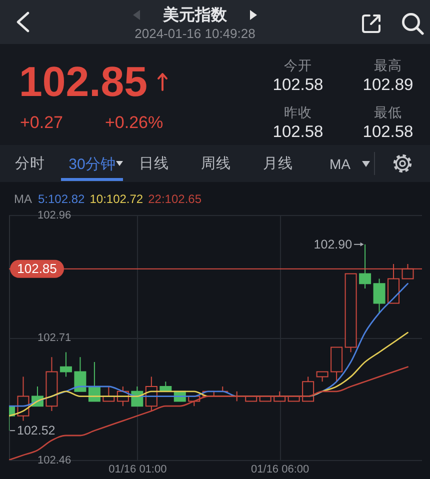 The image size is (430, 479). I want to click on text: 日线, so click(154, 164).